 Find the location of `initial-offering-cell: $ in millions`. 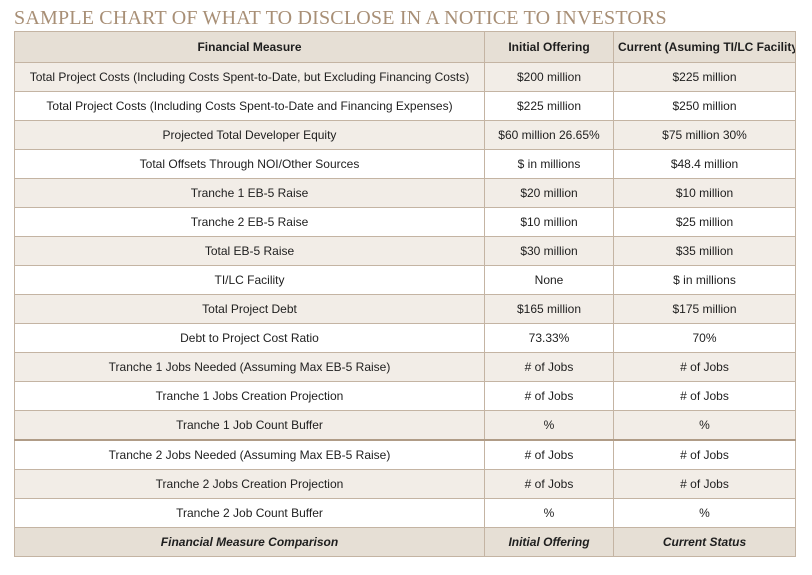

initial-offering-cell: $ in millions is located at coordinates (549, 164).